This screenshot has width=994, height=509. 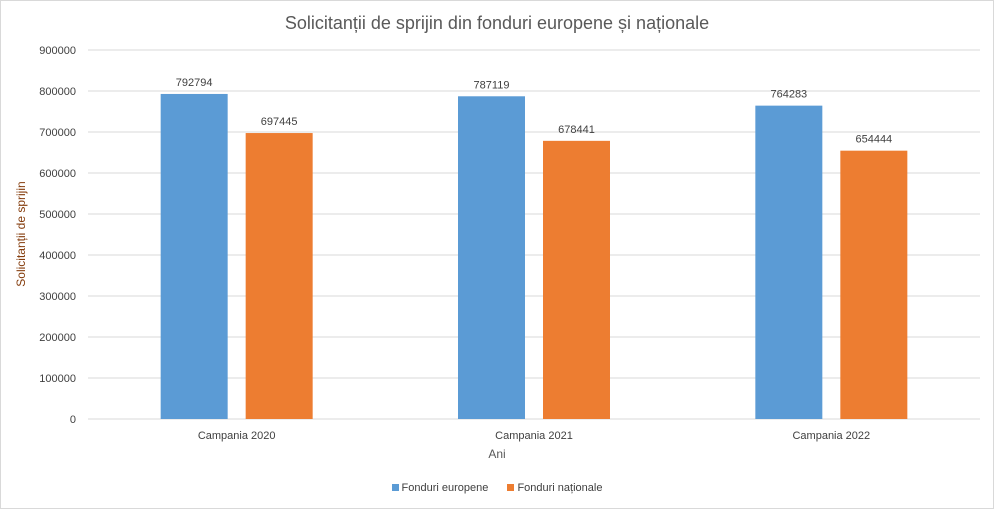 I want to click on legend-label: Fonduri naționale, so click(x=560, y=488).